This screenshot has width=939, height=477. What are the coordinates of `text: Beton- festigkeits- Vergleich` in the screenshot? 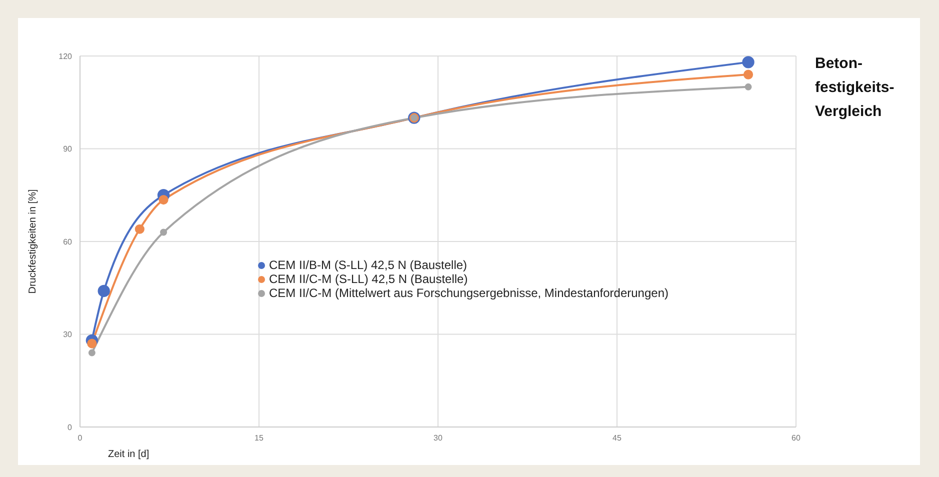 It's located at (854, 88).